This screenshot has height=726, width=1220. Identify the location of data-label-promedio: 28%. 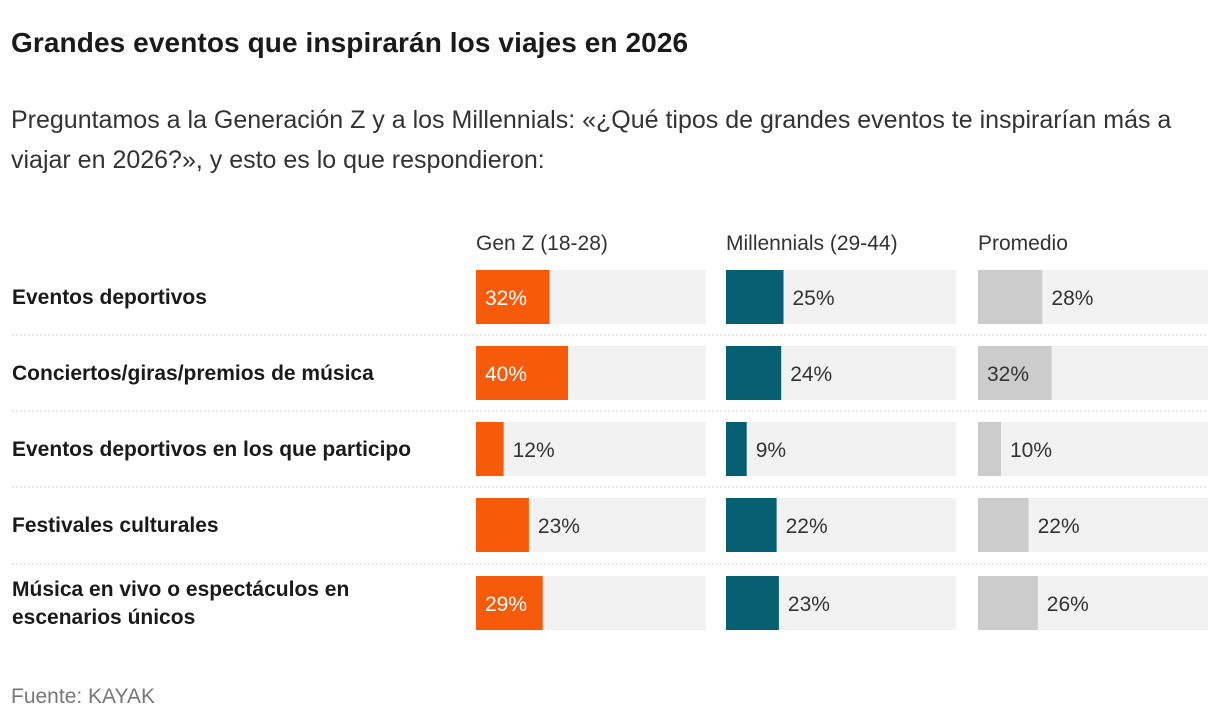
(1072, 298).